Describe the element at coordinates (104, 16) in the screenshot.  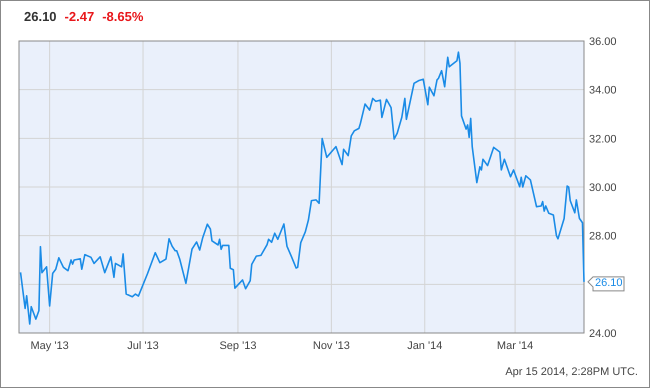
I see `chart-subtitle: -2.47 -8.65%` at that location.